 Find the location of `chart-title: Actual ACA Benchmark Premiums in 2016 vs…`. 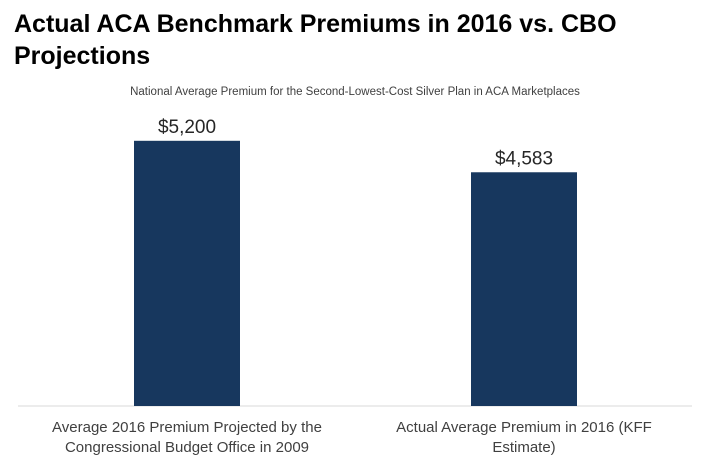

chart-title: Actual ACA Benchmark Premiums in 2016 vs… is located at coordinates (315, 40).